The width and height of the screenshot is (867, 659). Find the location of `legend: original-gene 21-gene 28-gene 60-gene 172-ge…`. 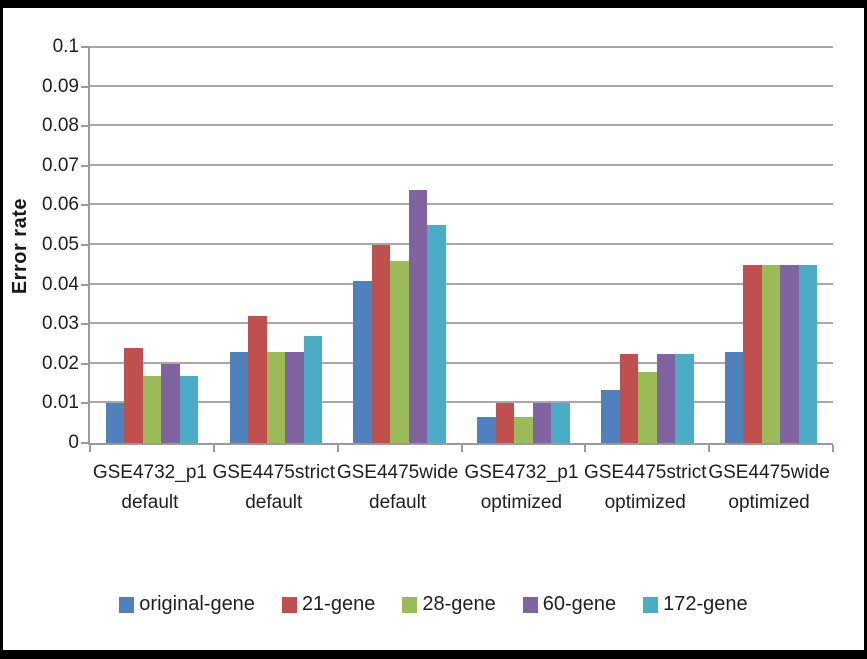

legend: original-gene 21-gene 28-gene 60-gene 172-ge… is located at coordinates (433, 604).